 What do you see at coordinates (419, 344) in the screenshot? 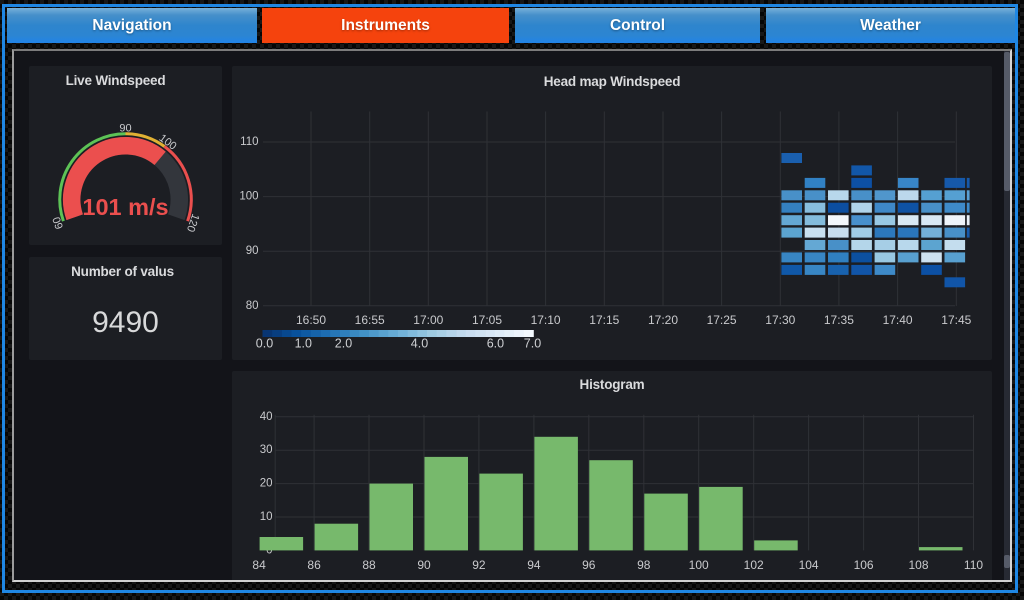
I see `svg-text: 4.0` at bounding box center [419, 344].